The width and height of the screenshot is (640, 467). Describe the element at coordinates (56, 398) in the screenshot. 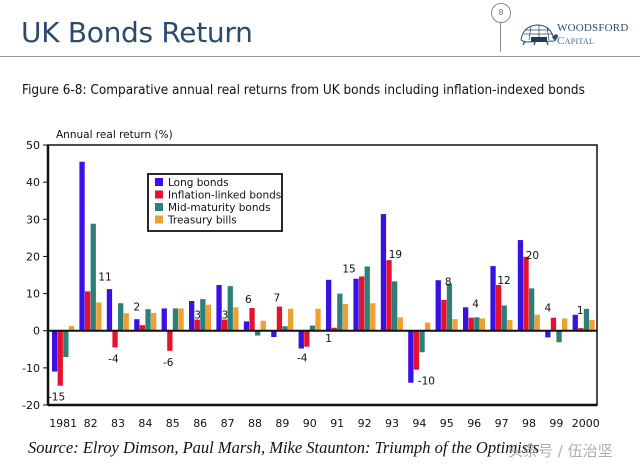

I see `data-label: -15` at that location.